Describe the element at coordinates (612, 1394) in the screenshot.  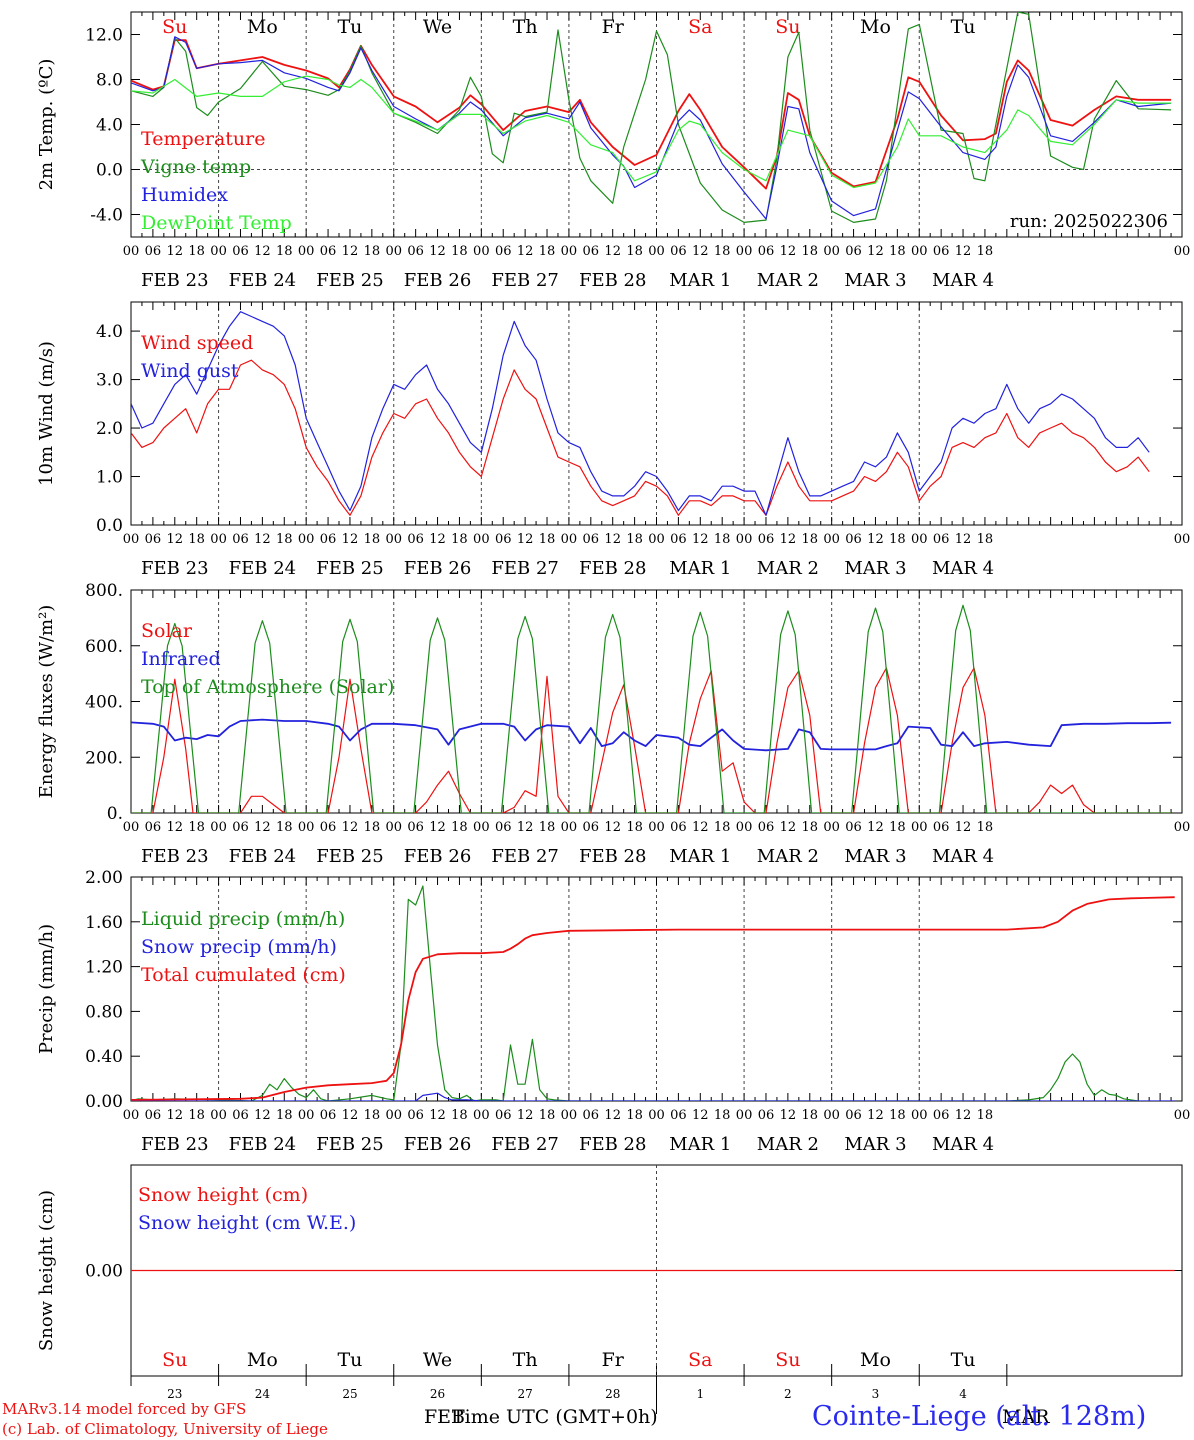
I see `day-number-label: 28` at that location.